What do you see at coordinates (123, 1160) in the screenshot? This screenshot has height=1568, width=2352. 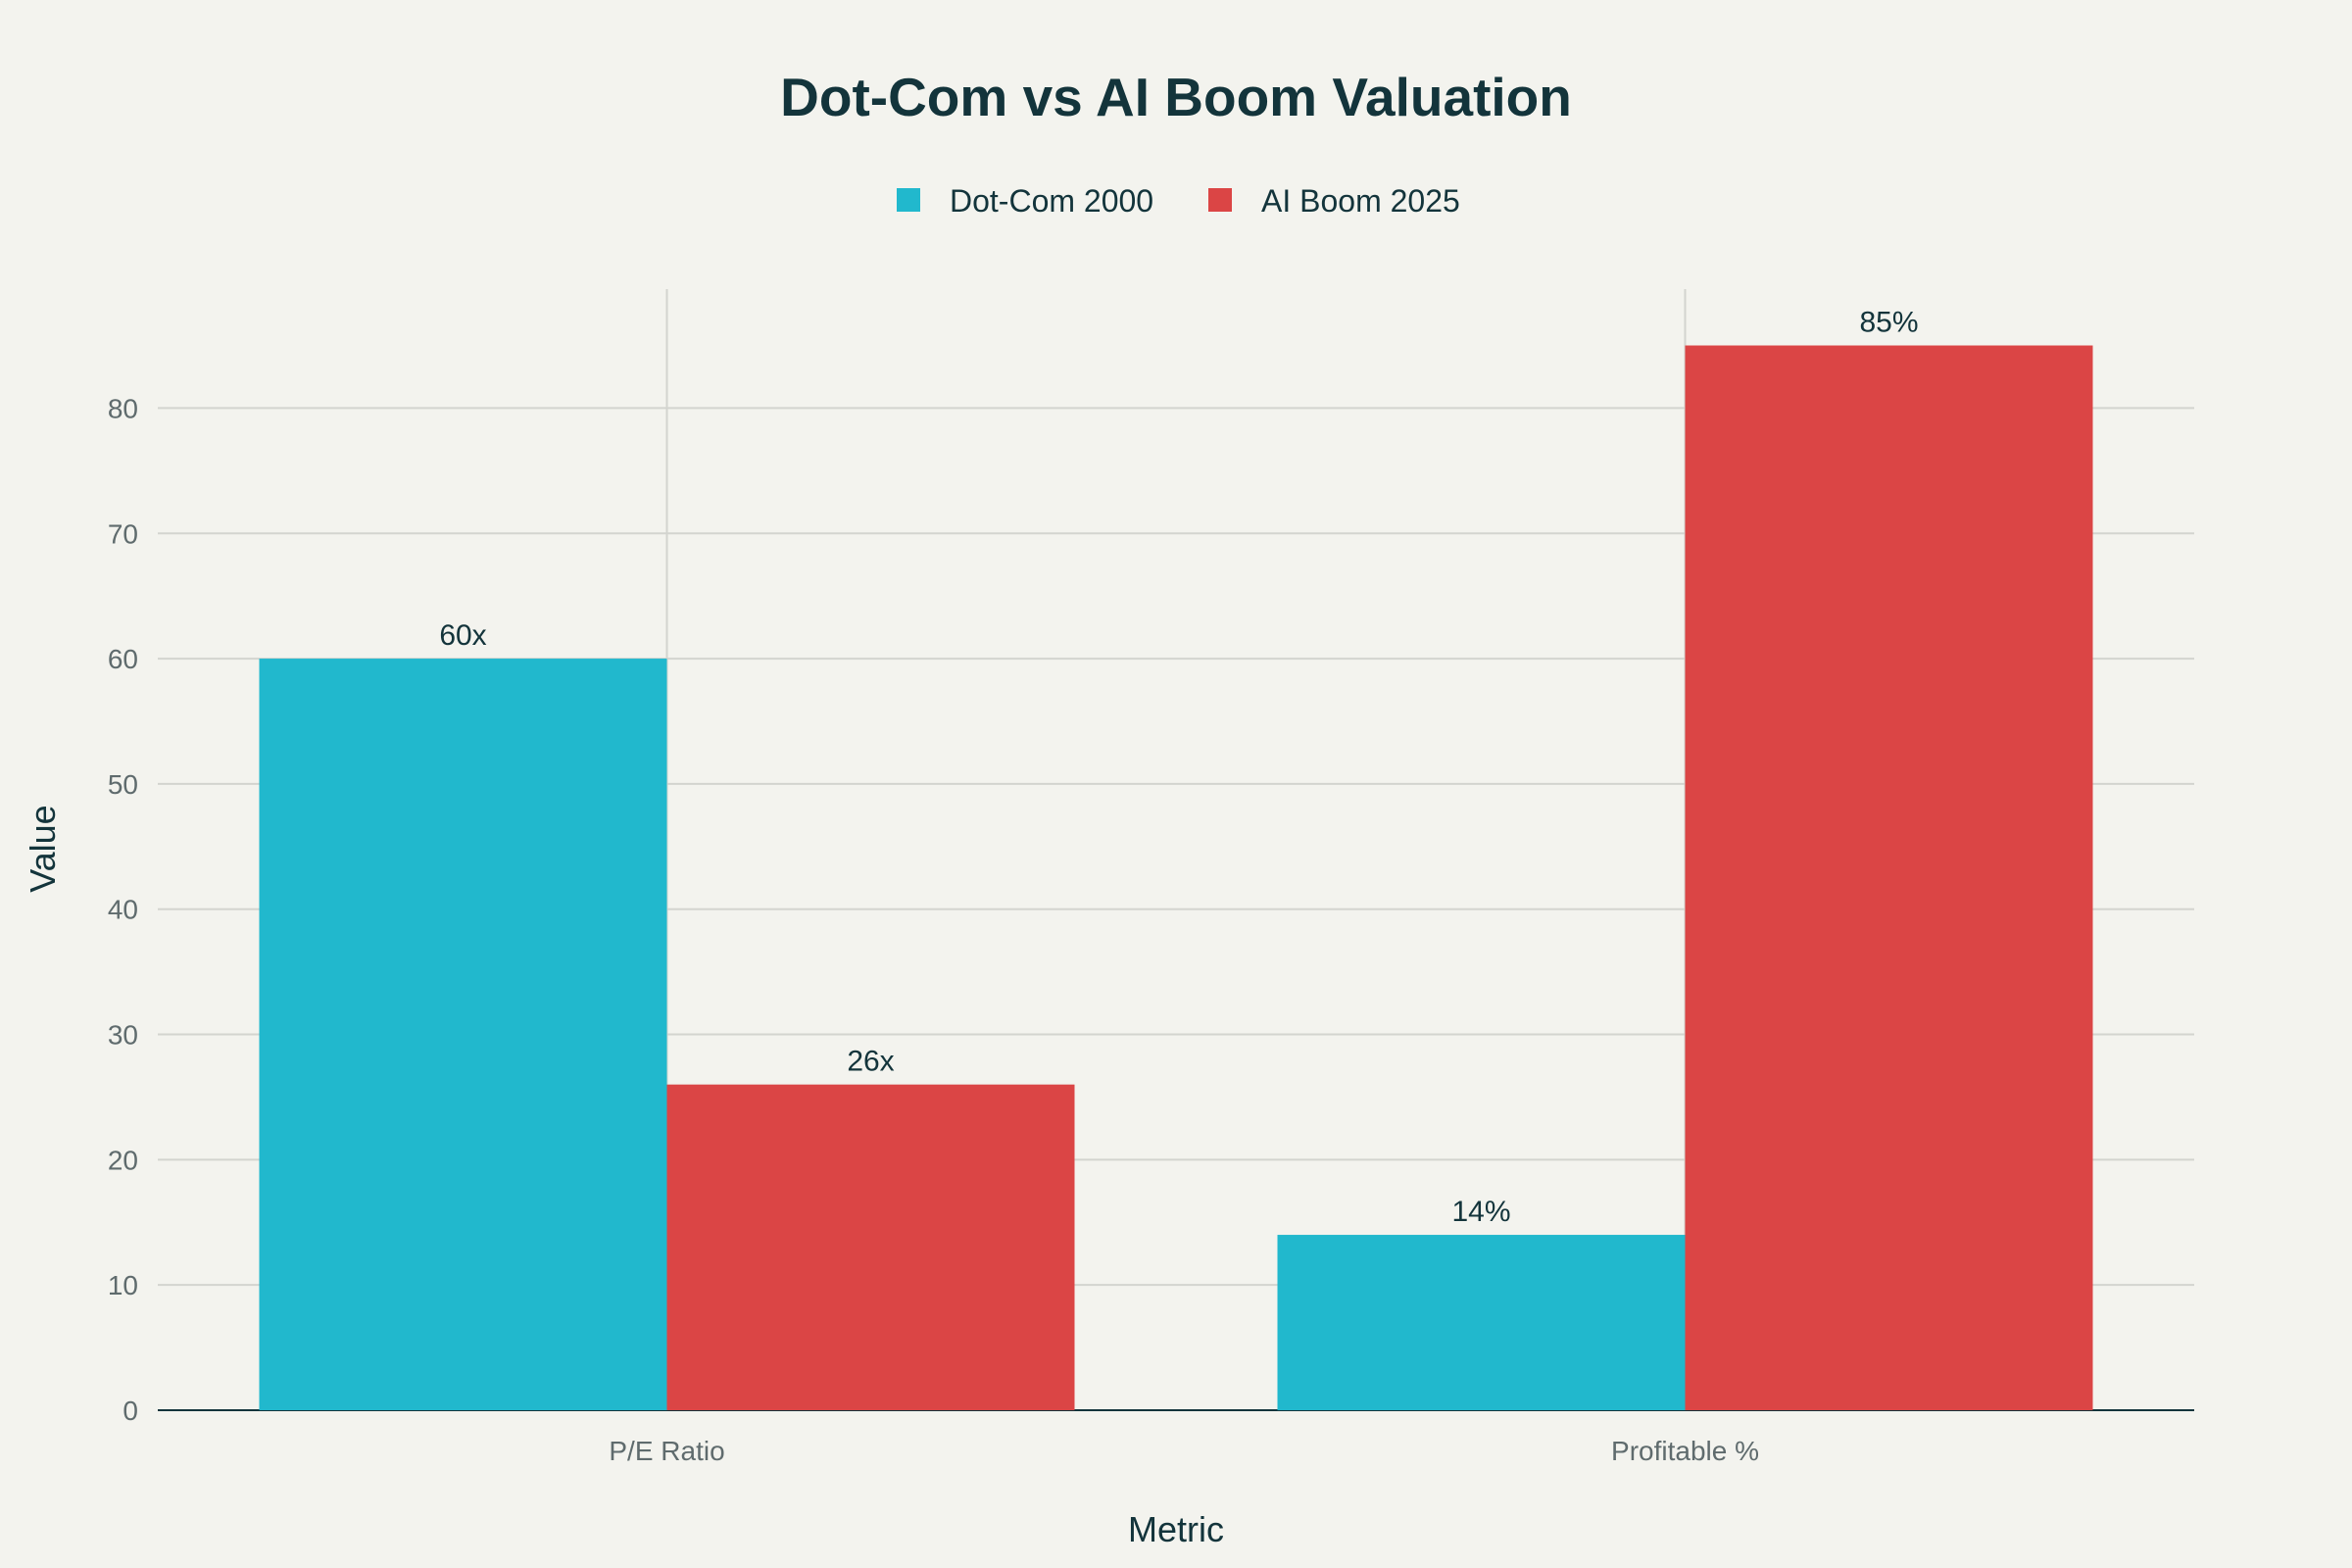 I see `y-tick-label: 20` at bounding box center [123, 1160].